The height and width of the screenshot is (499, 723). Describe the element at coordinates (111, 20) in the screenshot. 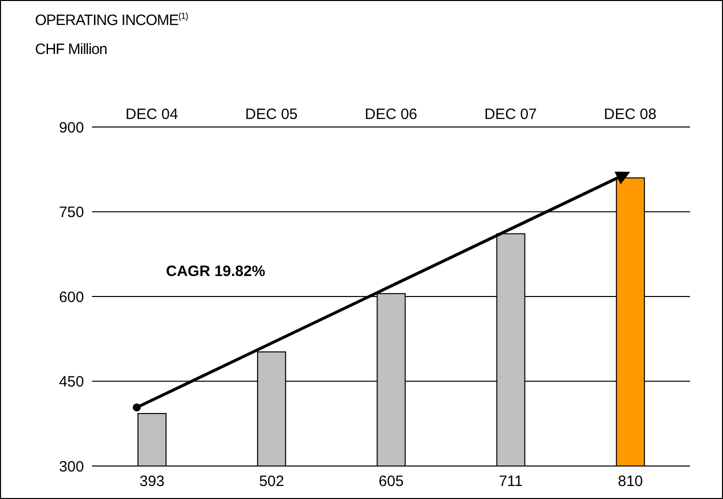

I see `chart-title: OPERATING INCOME$^{(1)}$` at that location.